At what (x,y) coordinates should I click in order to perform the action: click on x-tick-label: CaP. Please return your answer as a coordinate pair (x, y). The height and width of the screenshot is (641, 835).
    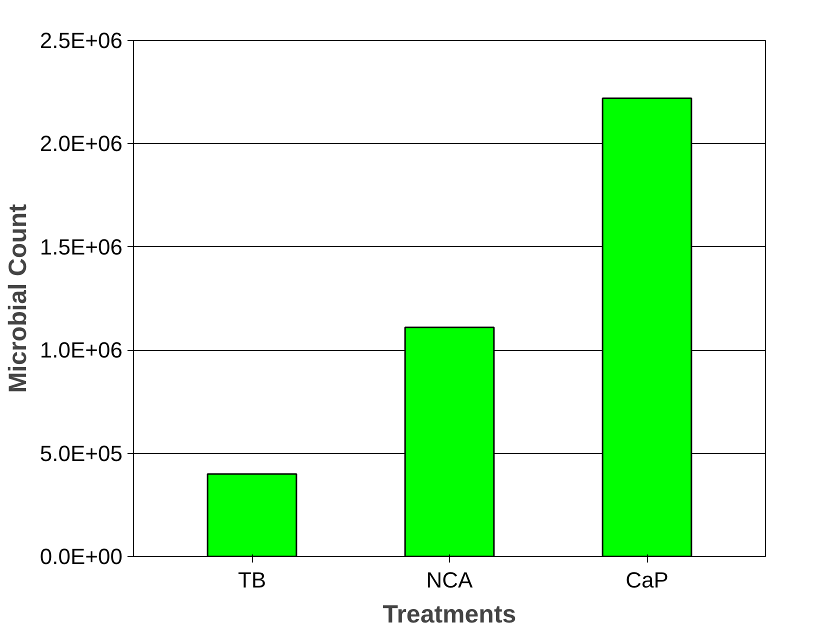
    Looking at the image, I should click on (647, 580).